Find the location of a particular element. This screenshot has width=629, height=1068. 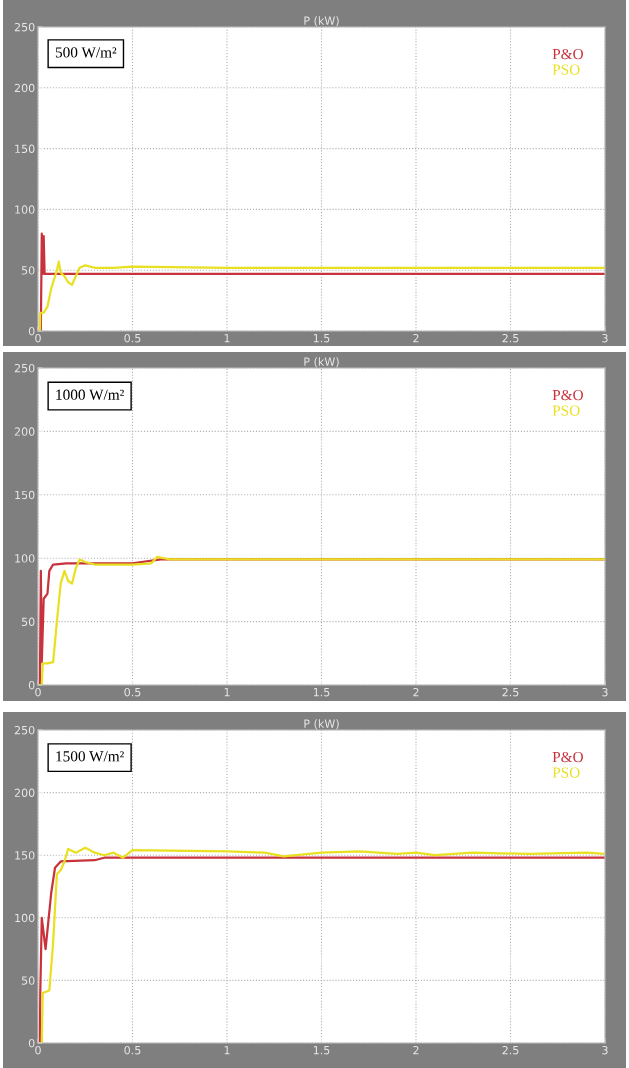

annotation: 500 W/m² is located at coordinates (86, 52).